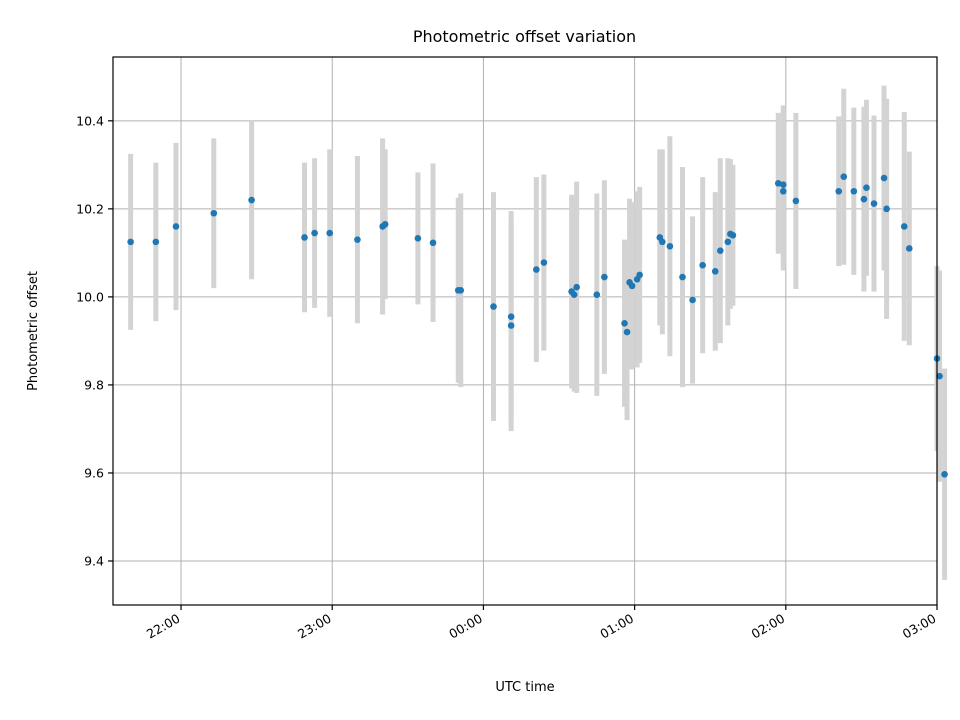 The image size is (960, 720). What do you see at coordinates (94, 560) in the screenshot?
I see `y-tick-label: 9.4` at bounding box center [94, 560].